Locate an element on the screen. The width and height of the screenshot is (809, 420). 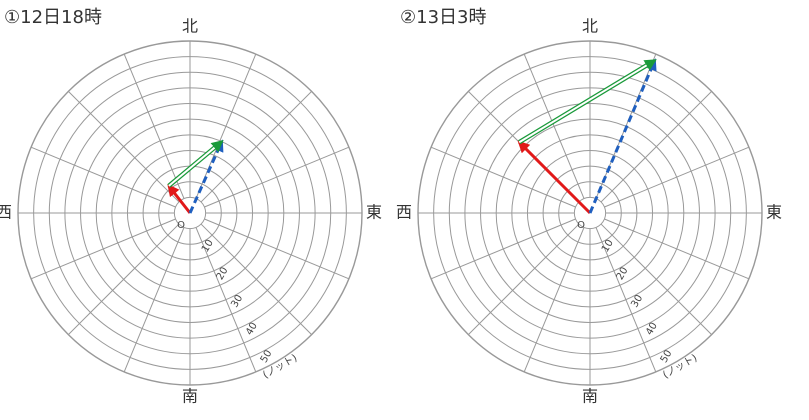
title: ②13日3時 is located at coordinates (443, 17).